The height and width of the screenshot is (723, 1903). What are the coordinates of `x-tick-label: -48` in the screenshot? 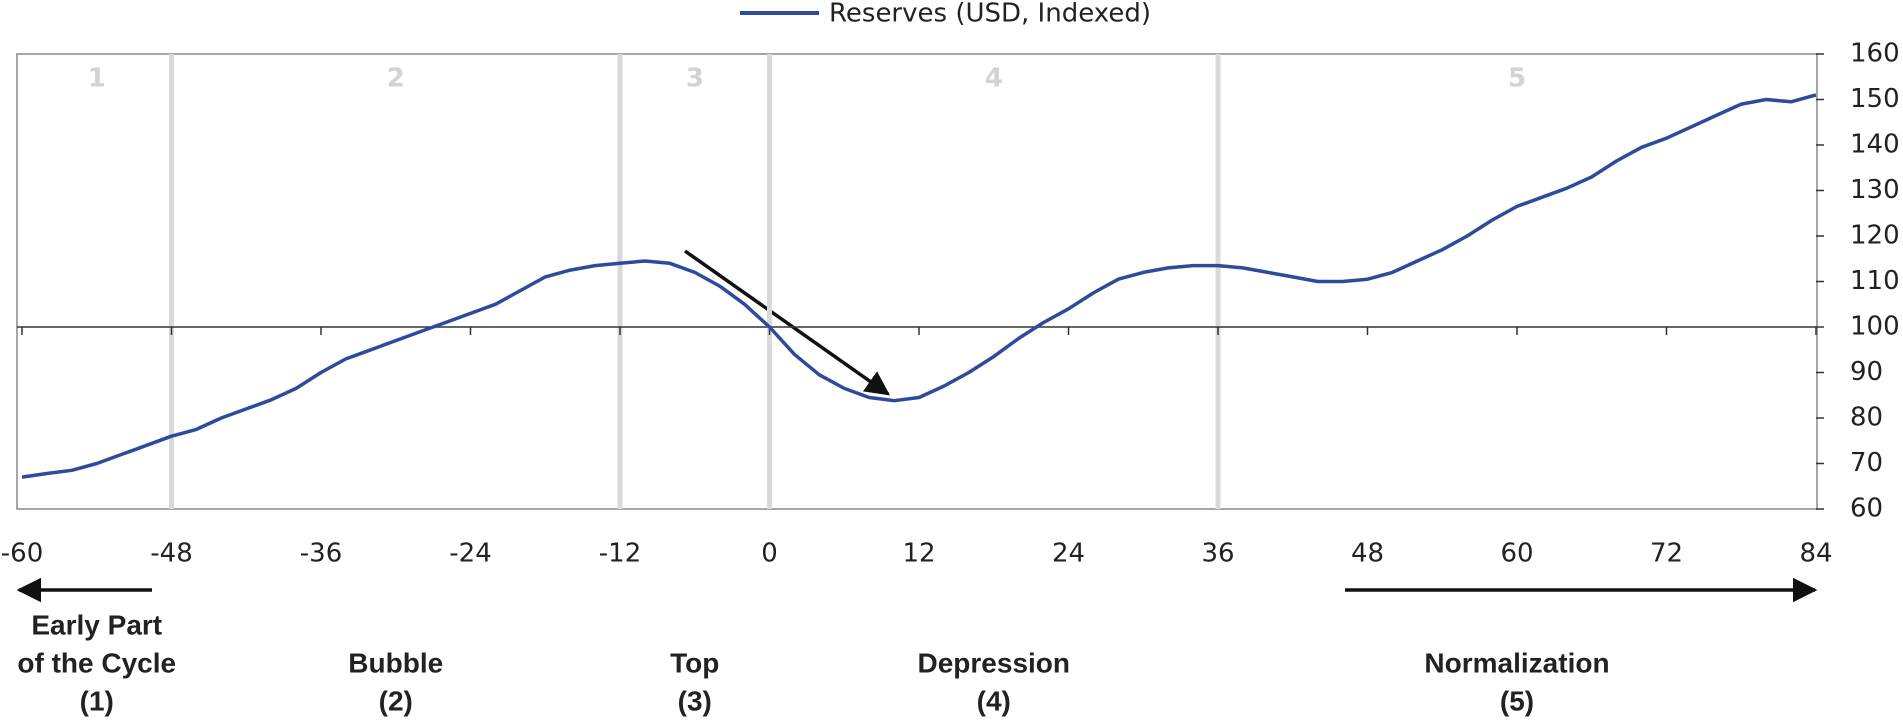 It's located at (171, 554).